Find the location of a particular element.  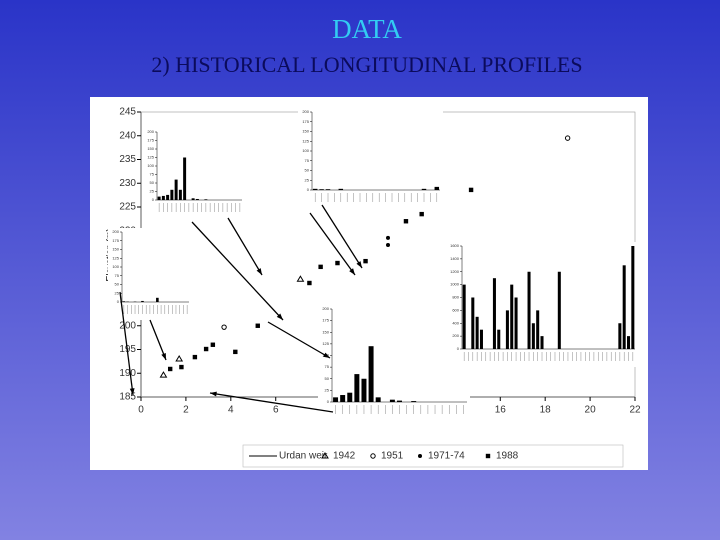

inset-chart: 0 200 400 600 800 1000 1200 1400 1600 is located at coordinates (543, 304).